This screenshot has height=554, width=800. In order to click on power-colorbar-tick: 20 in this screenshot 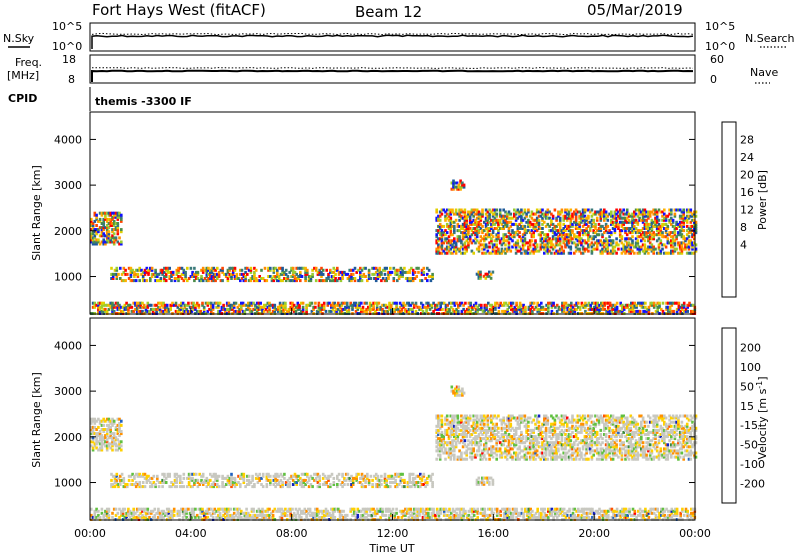, I will do `click(747, 175)`.